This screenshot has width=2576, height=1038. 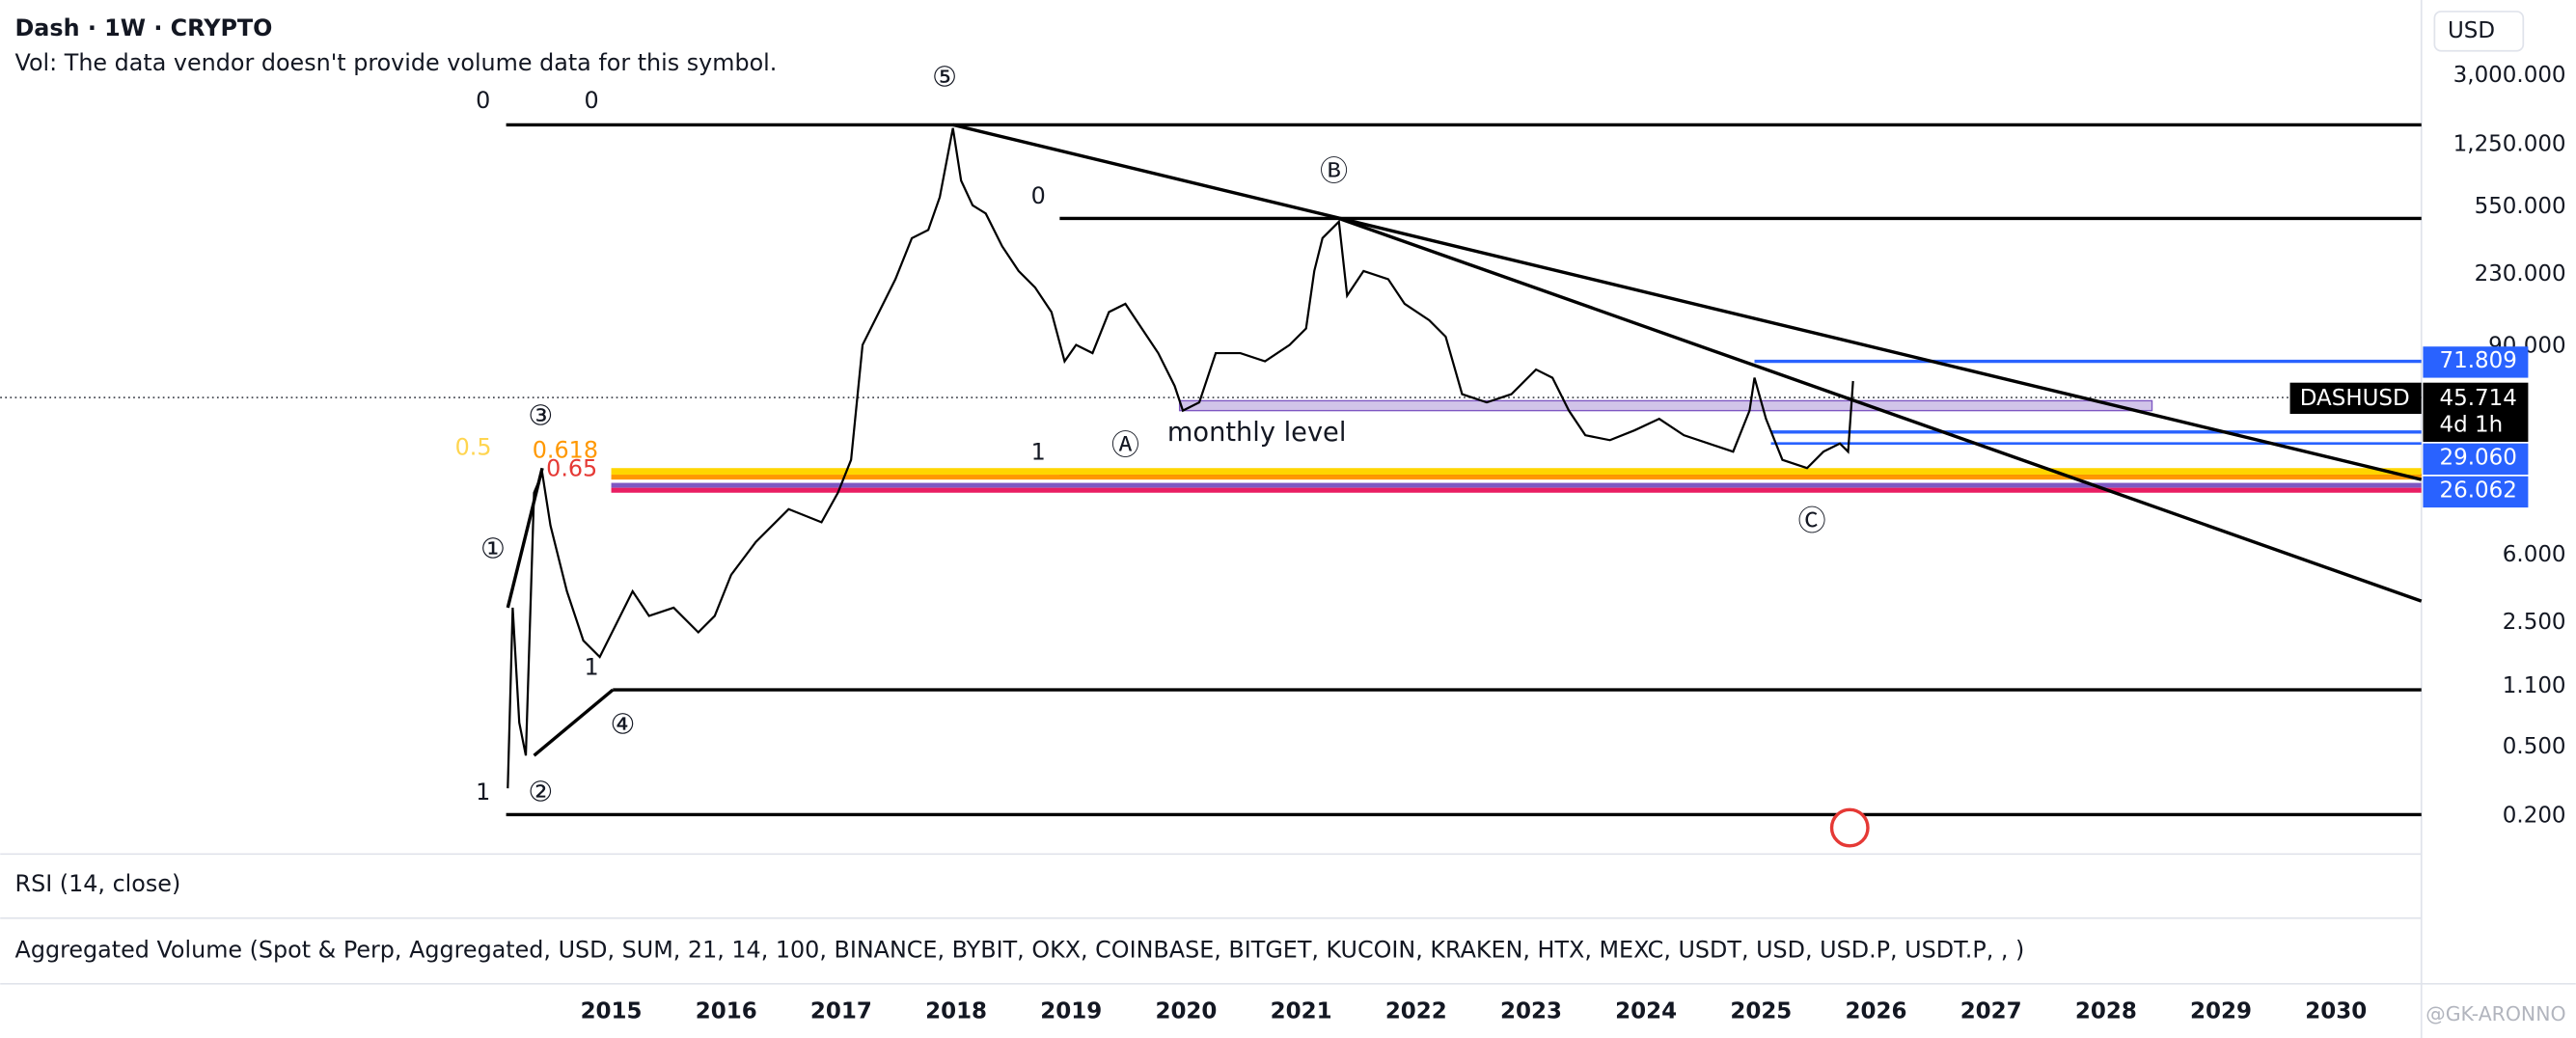 What do you see at coordinates (1761, 1011) in the screenshot?
I see `time-axis-label: 2025` at bounding box center [1761, 1011].